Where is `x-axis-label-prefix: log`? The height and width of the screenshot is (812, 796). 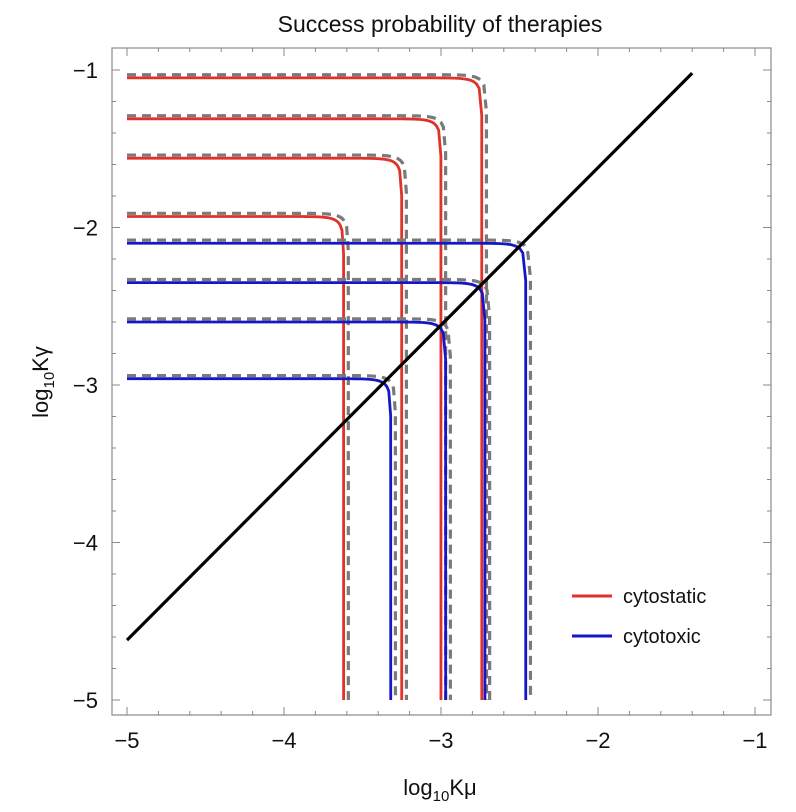 x-axis-label-prefix: log is located at coordinates (417, 787).